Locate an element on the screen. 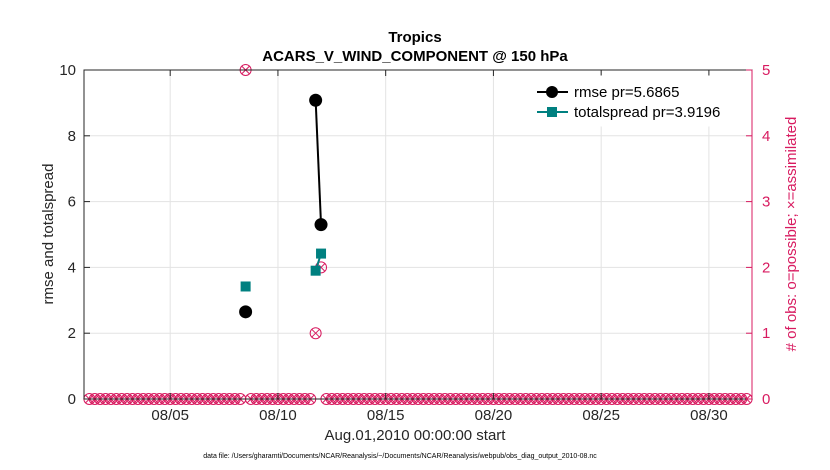 Image resolution: width=830 pixels, height=470 pixels. y-tick-label-right: 5 is located at coordinates (766, 70).